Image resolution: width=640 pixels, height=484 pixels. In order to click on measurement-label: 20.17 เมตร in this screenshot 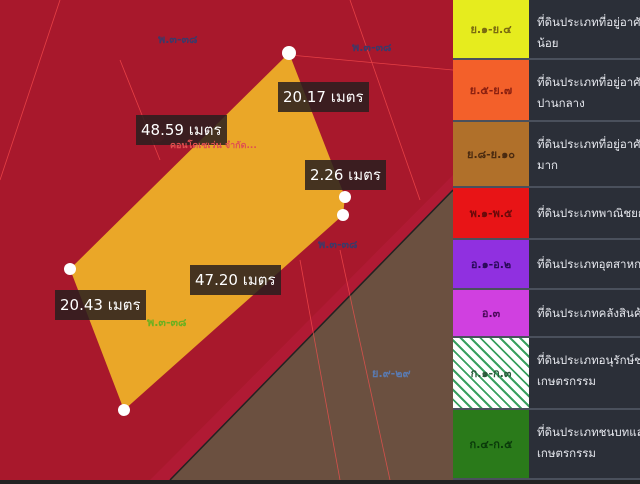, I will do `click(323, 97)`.